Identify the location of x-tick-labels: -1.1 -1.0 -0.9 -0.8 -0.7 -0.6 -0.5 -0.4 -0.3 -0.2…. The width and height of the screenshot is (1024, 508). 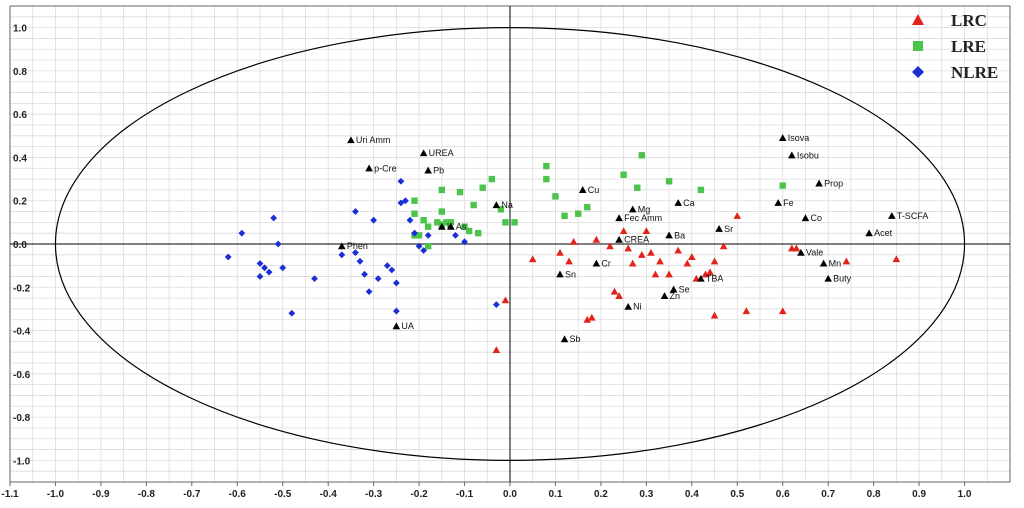
(486, 491).